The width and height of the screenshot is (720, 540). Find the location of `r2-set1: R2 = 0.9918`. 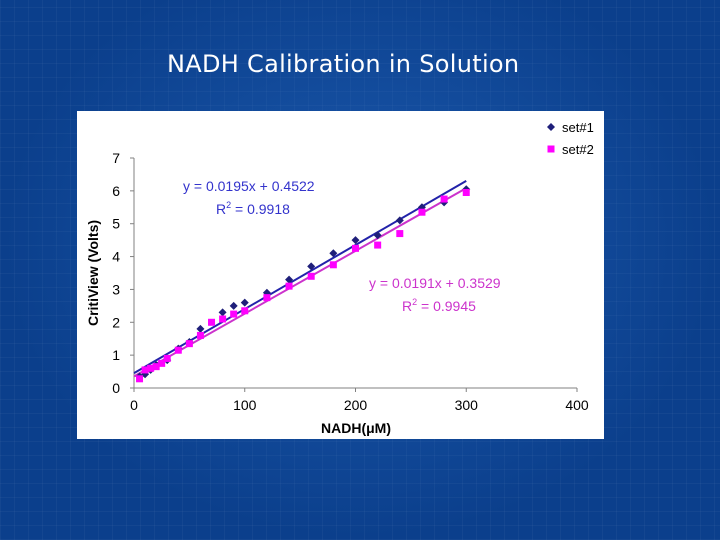

r2-set1: R2 = 0.9918 is located at coordinates (253, 208).